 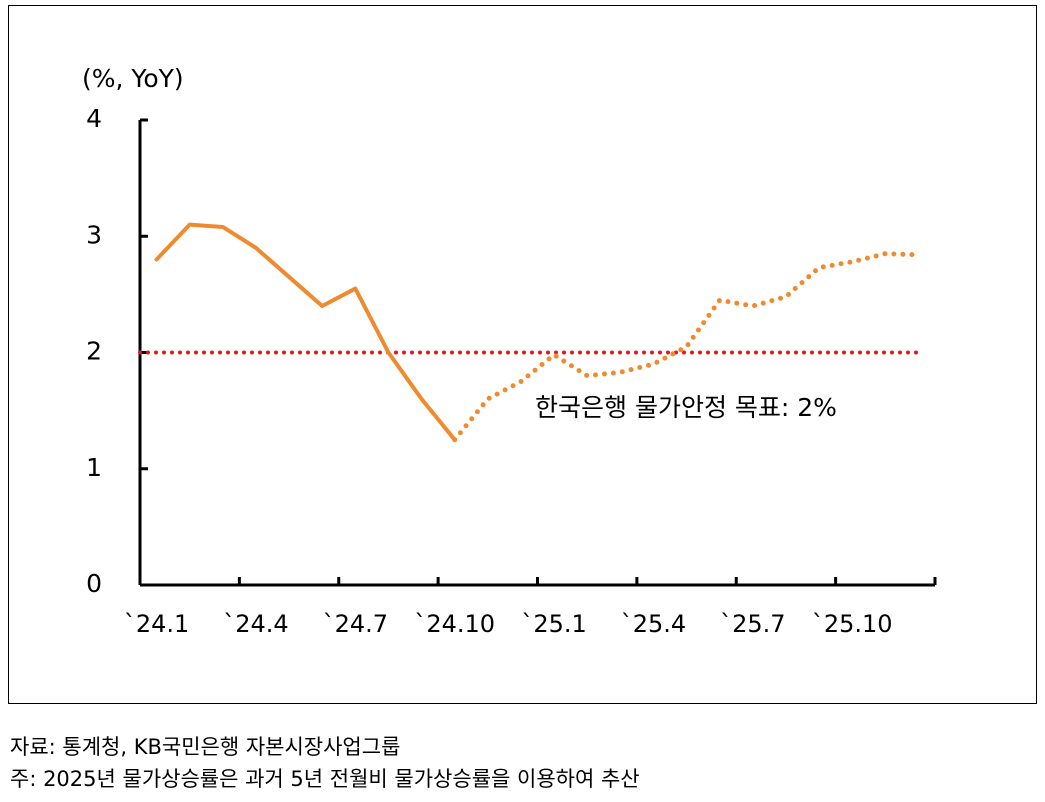 I want to click on x-tick-label: `25.4, so click(x=653, y=624).